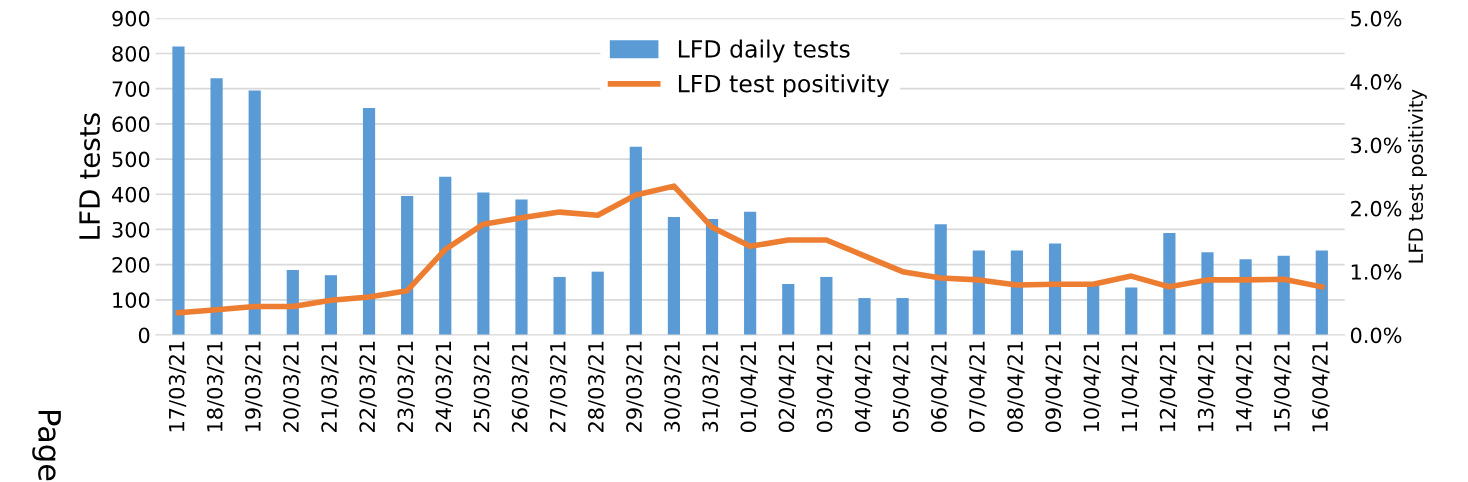 The image size is (1468, 482). I want to click on y-tick-label: 800, so click(131, 53).